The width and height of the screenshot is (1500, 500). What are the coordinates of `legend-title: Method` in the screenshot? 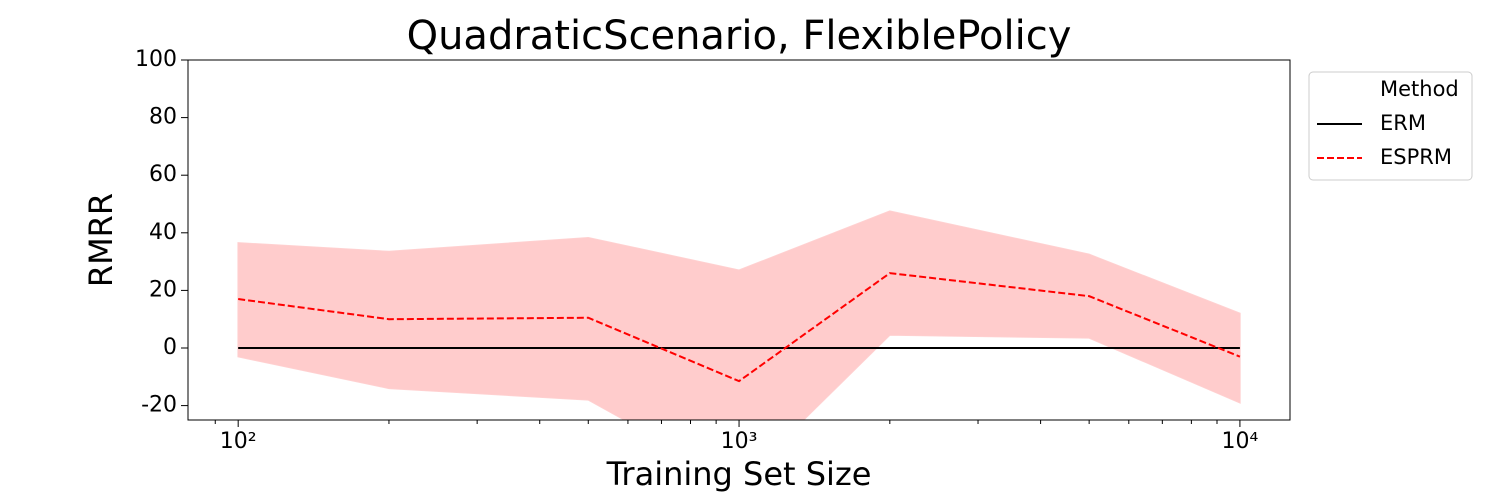 It's located at (1419, 89).